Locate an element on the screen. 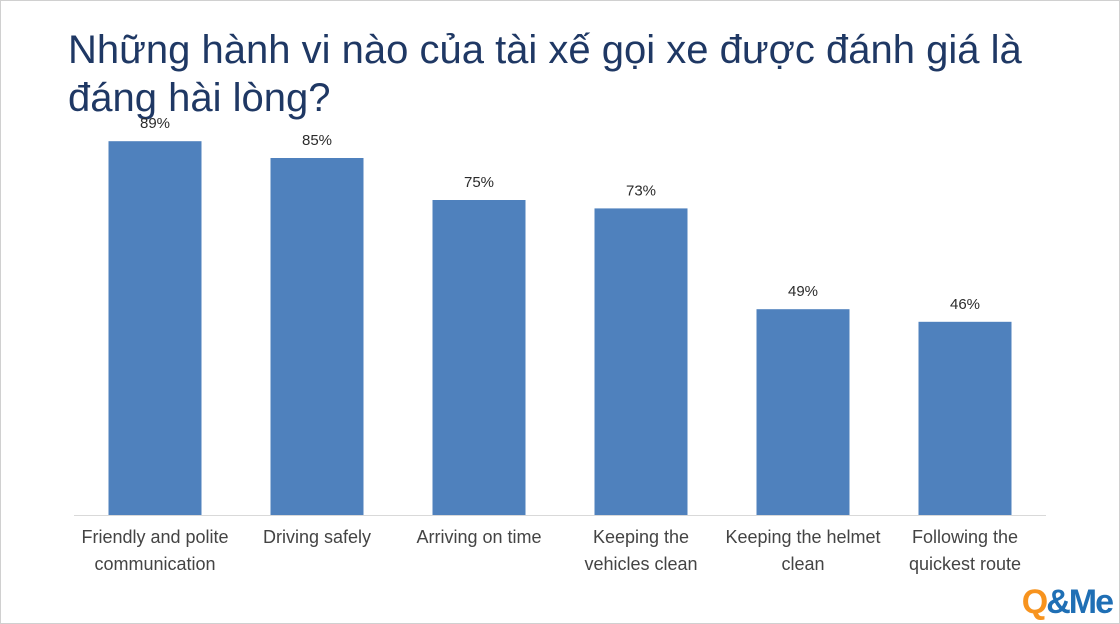  data-label-4: 49% is located at coordinates (803, 291).